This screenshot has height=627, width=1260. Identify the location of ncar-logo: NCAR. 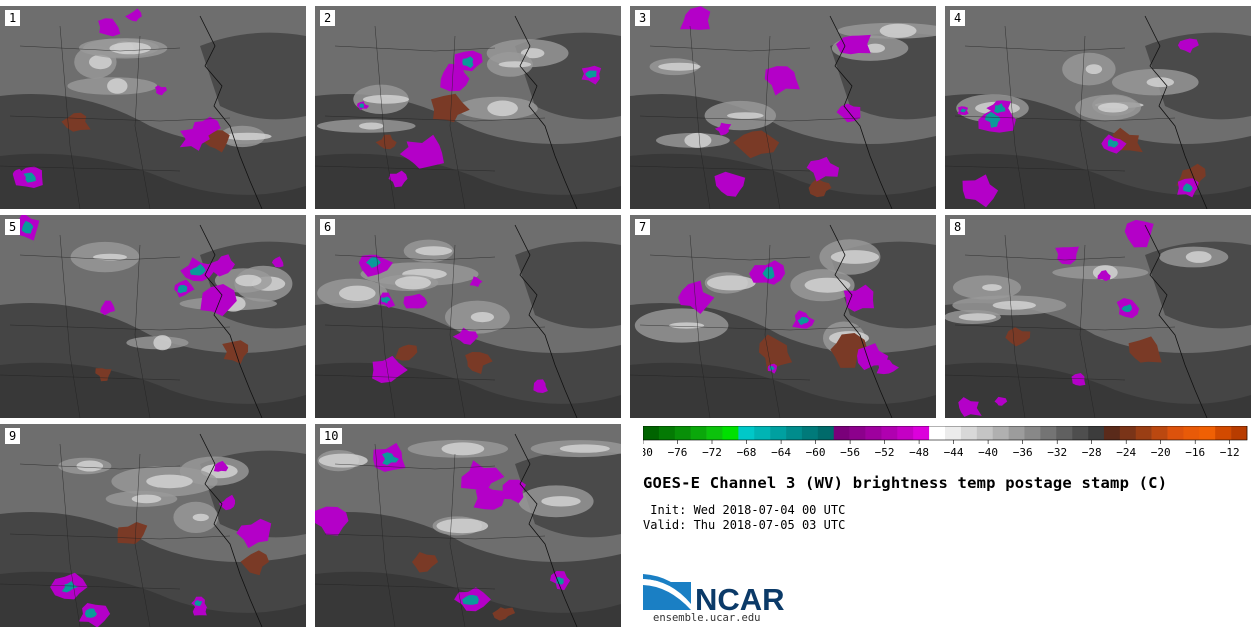
(714, 594).